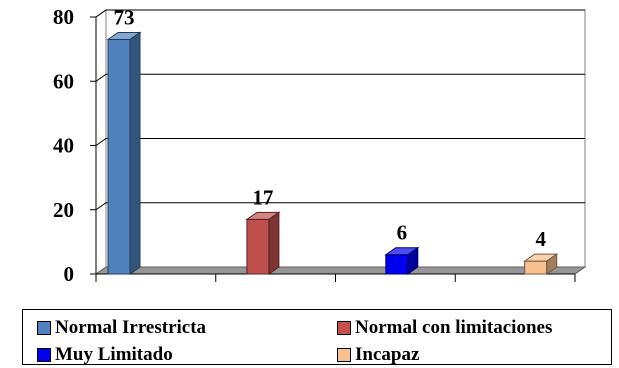  I want to click on legend-label: Normal con limitaciones, so click(454, 327).